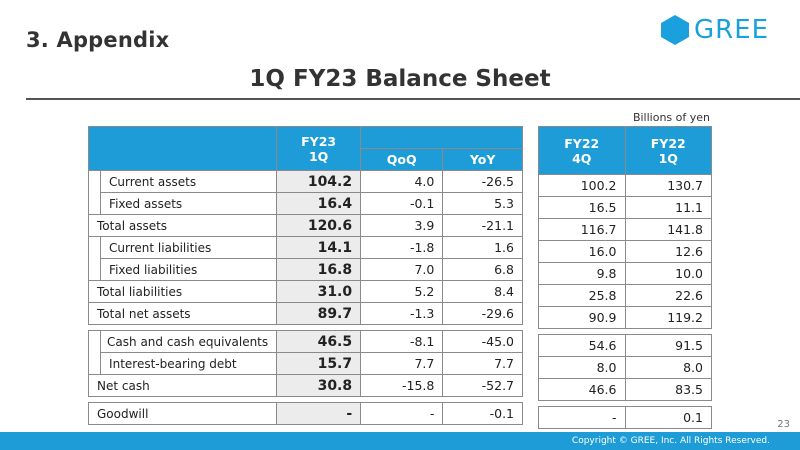 This screenshot has height=450, width=800. I want to click on gree-logo: GREE, so click(714, 30).